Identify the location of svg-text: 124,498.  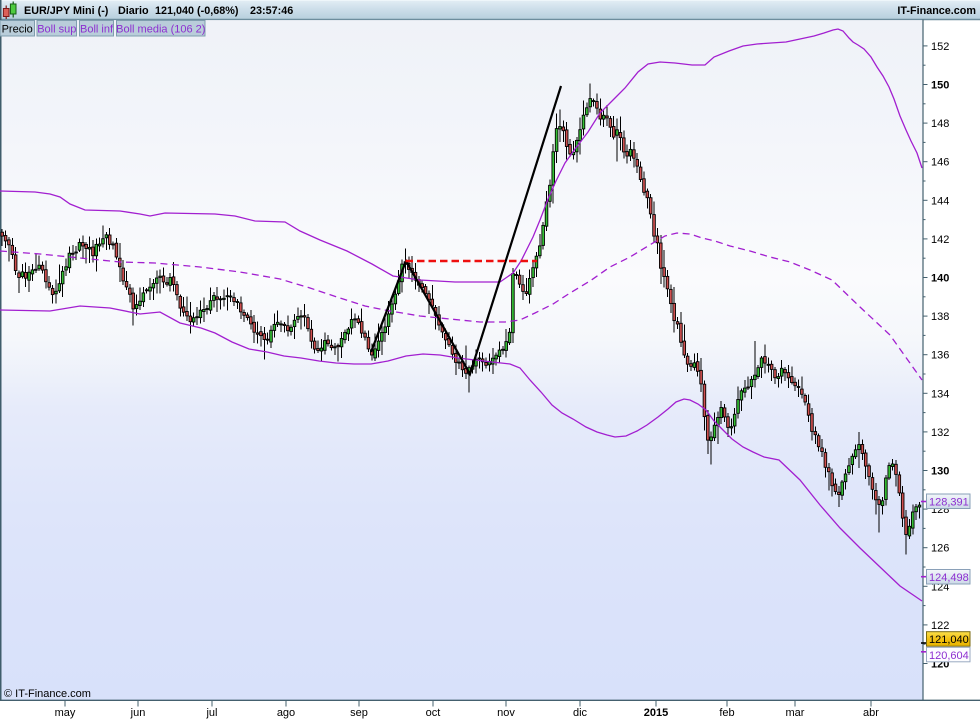
(949, 578).